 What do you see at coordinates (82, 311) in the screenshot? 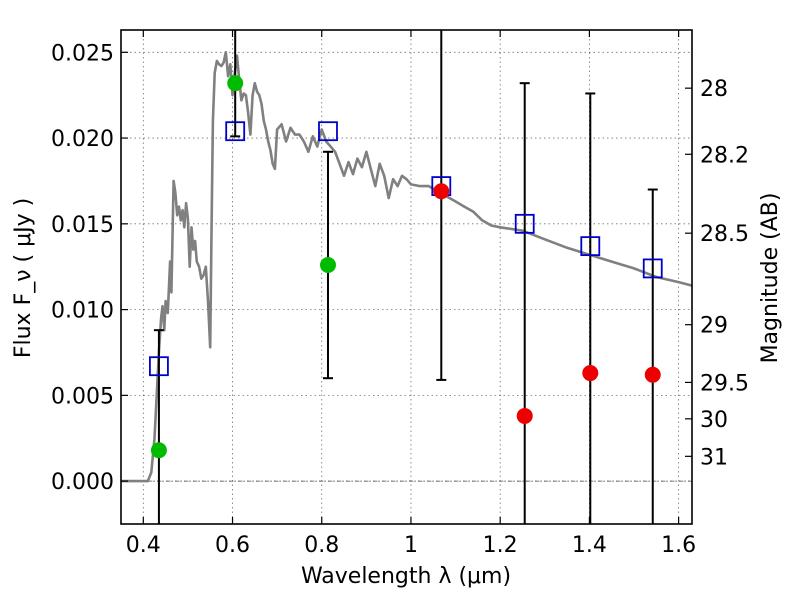
I see `y-tick-label: 0.010` at bounding box center [82, 311].